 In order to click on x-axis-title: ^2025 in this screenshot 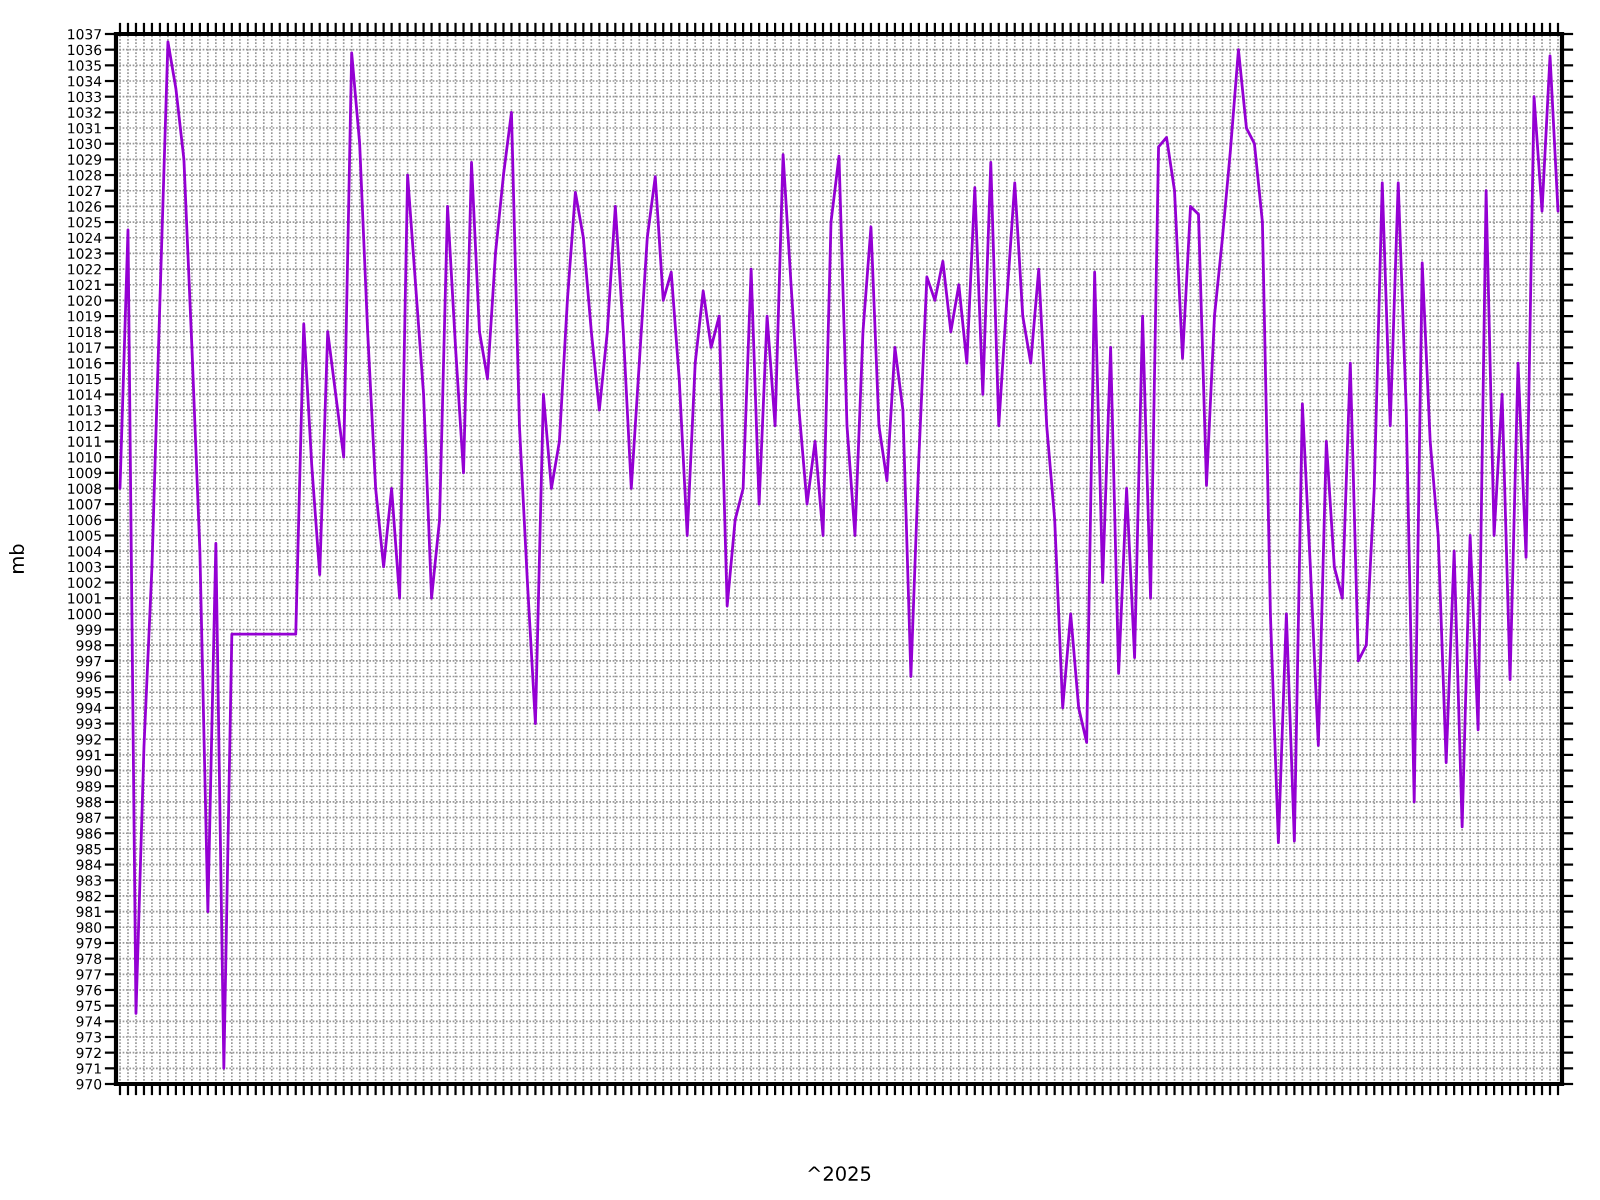, I will do `click(839, 1173)`.